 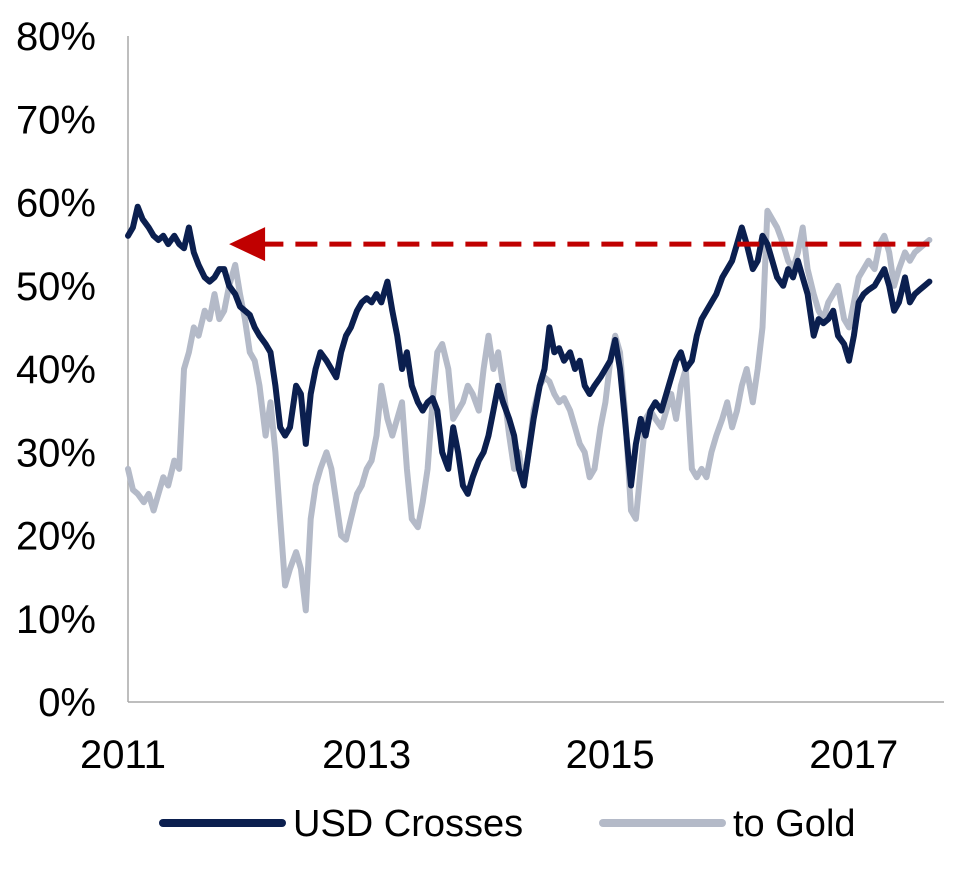 What do you see at coordinates (56, 537) in the screenshot?
I see `y-tick-label: 20%` at bounding box center [56, 537].